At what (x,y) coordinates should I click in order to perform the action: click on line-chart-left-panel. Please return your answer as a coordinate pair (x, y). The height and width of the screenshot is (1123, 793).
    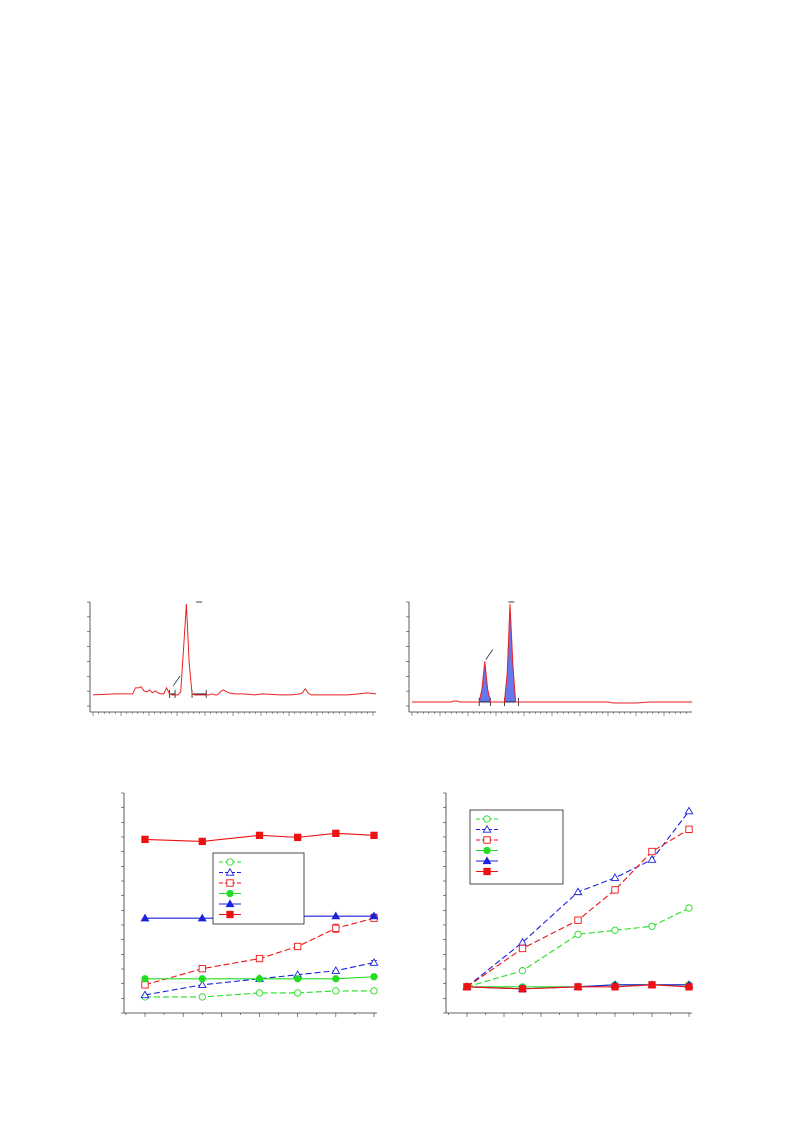
    Looking at the image, I should click on (250, 904).